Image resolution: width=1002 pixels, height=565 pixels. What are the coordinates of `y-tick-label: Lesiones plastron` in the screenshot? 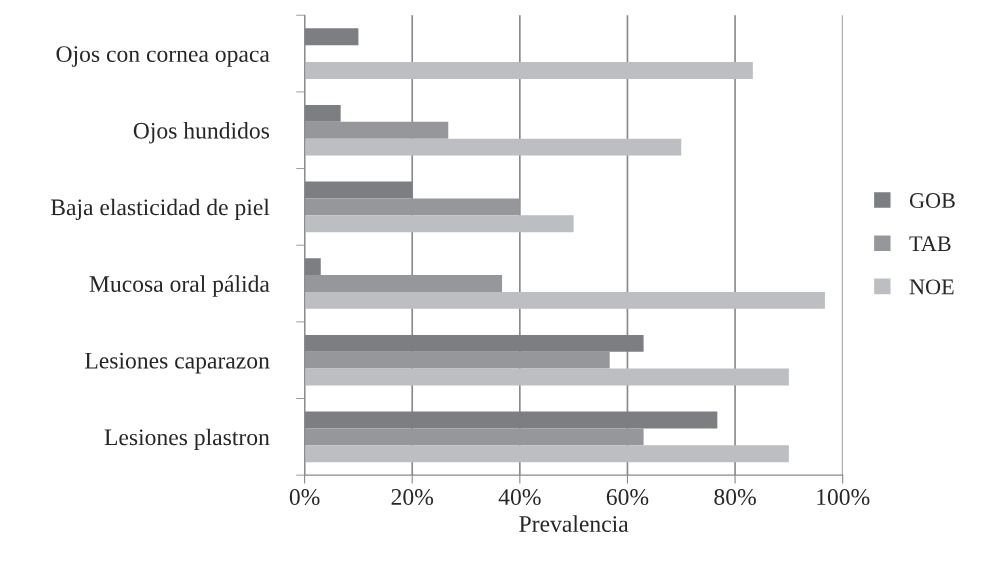 It's located at (187, 439).